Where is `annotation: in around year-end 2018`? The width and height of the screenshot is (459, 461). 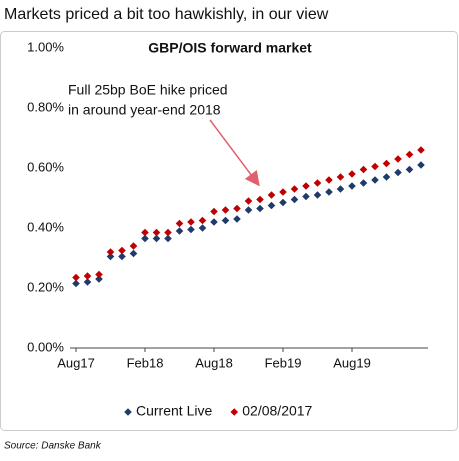 annotation: in around year-end 2018 is located at coordinates (144, 110).